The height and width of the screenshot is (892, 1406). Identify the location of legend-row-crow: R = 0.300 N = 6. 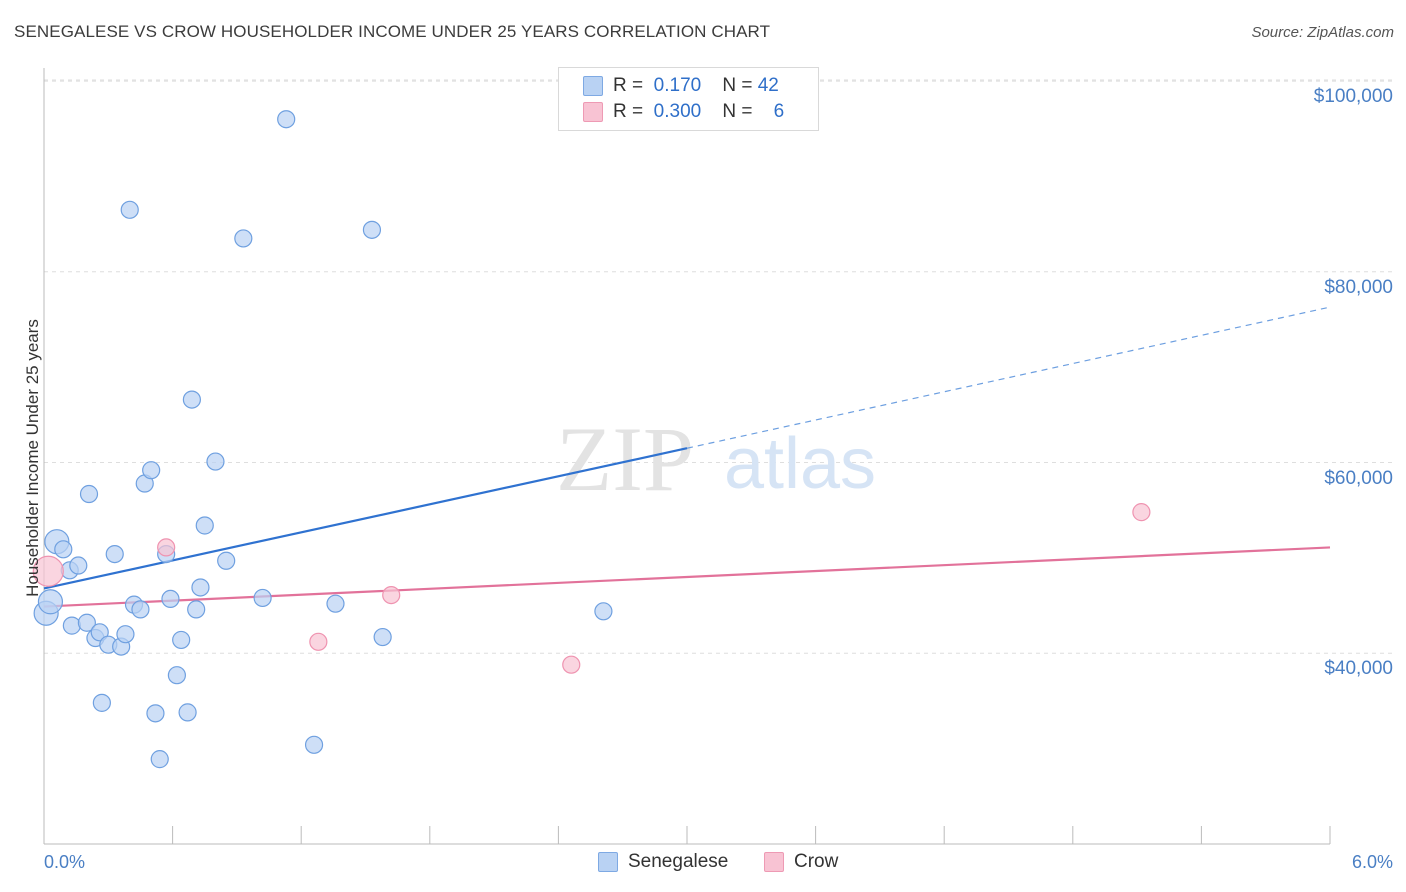
(683, 114).